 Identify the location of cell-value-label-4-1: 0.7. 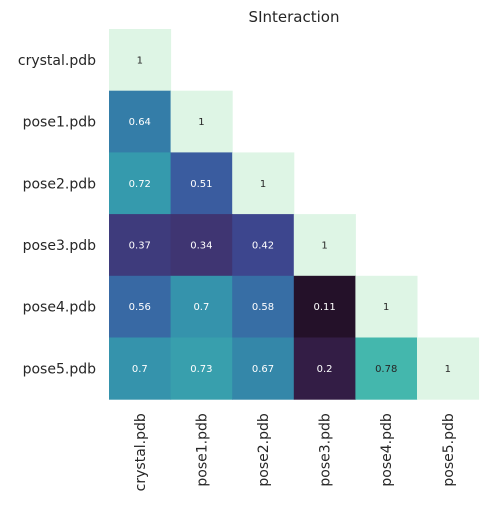
(201, 307).